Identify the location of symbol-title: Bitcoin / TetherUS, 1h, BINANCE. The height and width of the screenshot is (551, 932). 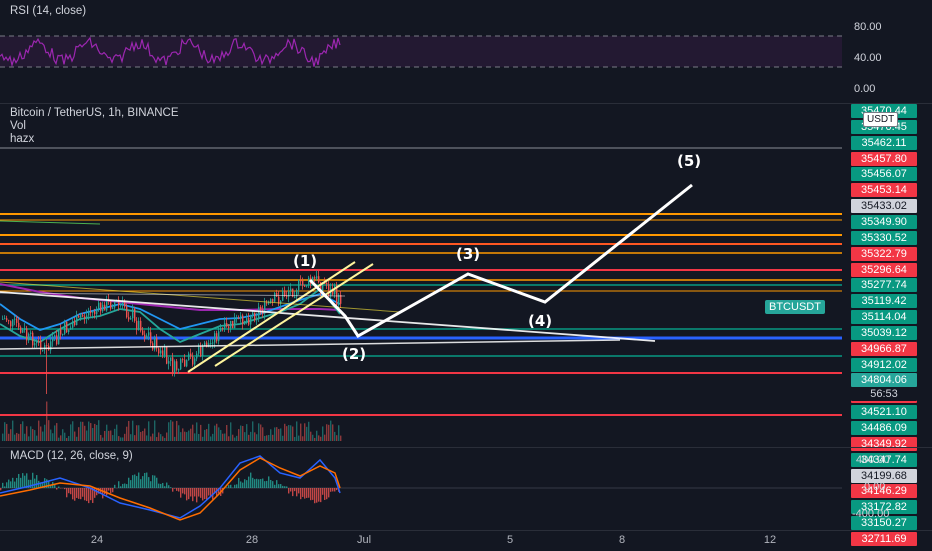
(94, 113).